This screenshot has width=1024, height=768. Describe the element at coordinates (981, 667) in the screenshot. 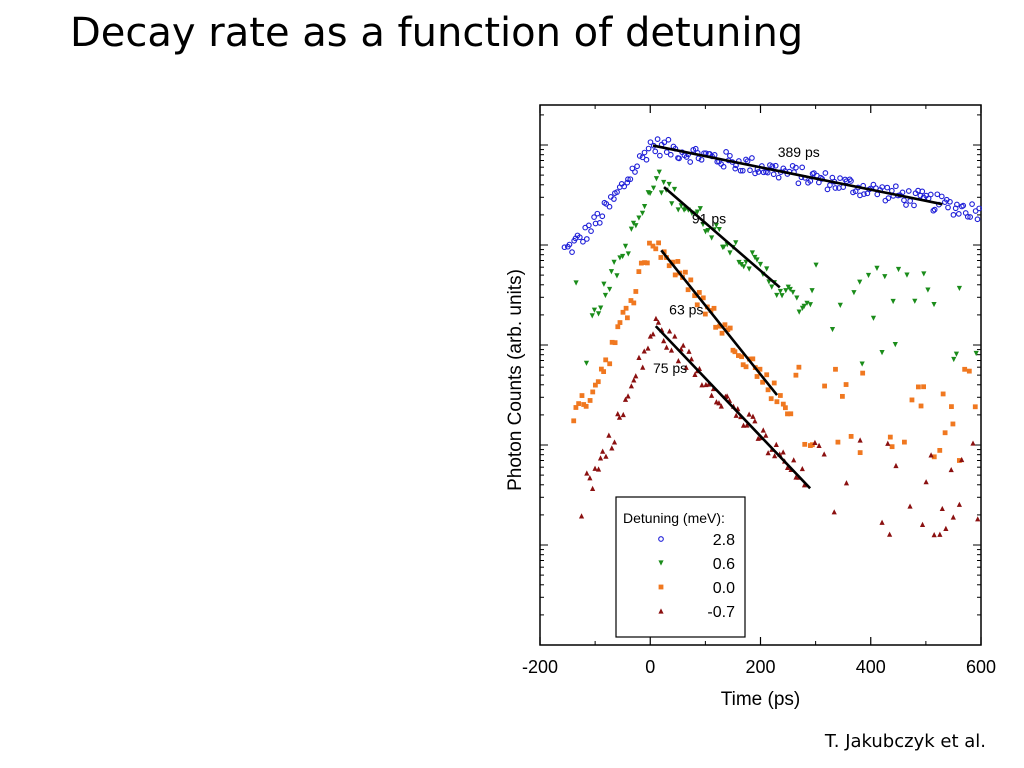

I see `x-tick-label: 600` at that location.